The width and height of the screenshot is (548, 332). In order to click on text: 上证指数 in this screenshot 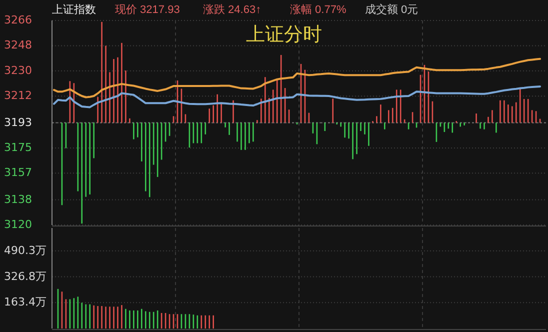, I will do `click(74, 9)`.